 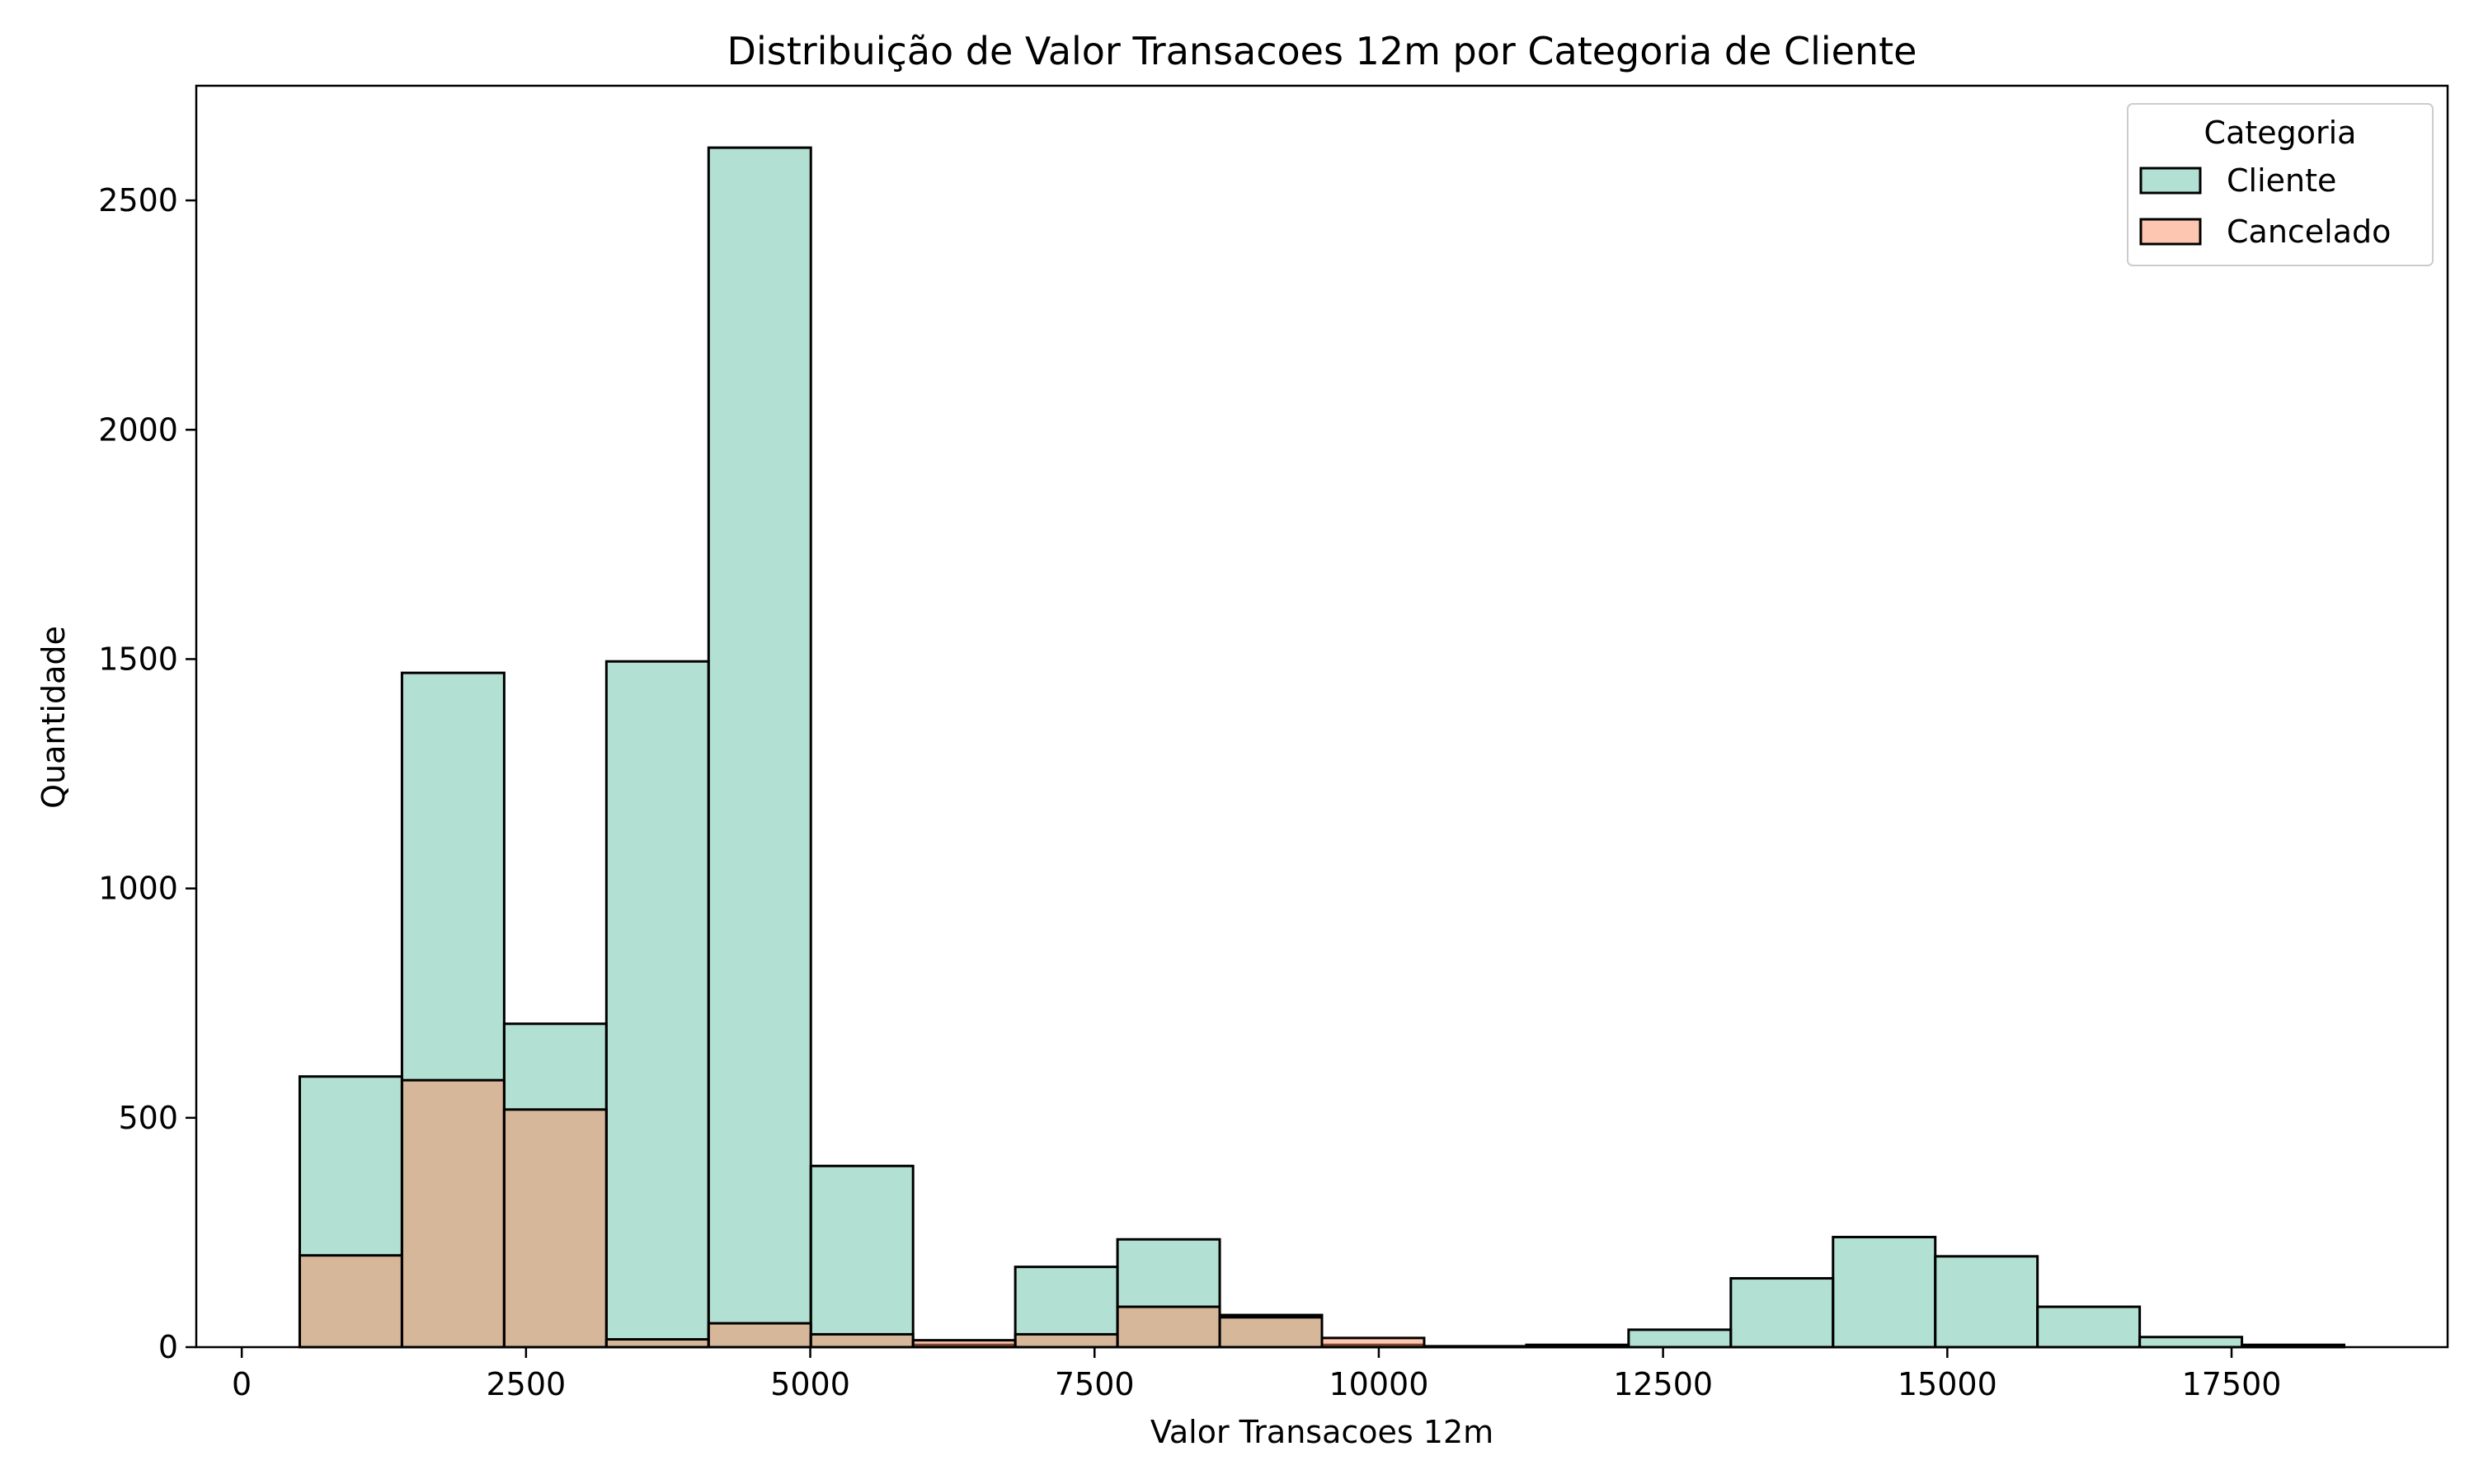 I want to click on x-tick-label: 5000, so click(x=810, y=1384).